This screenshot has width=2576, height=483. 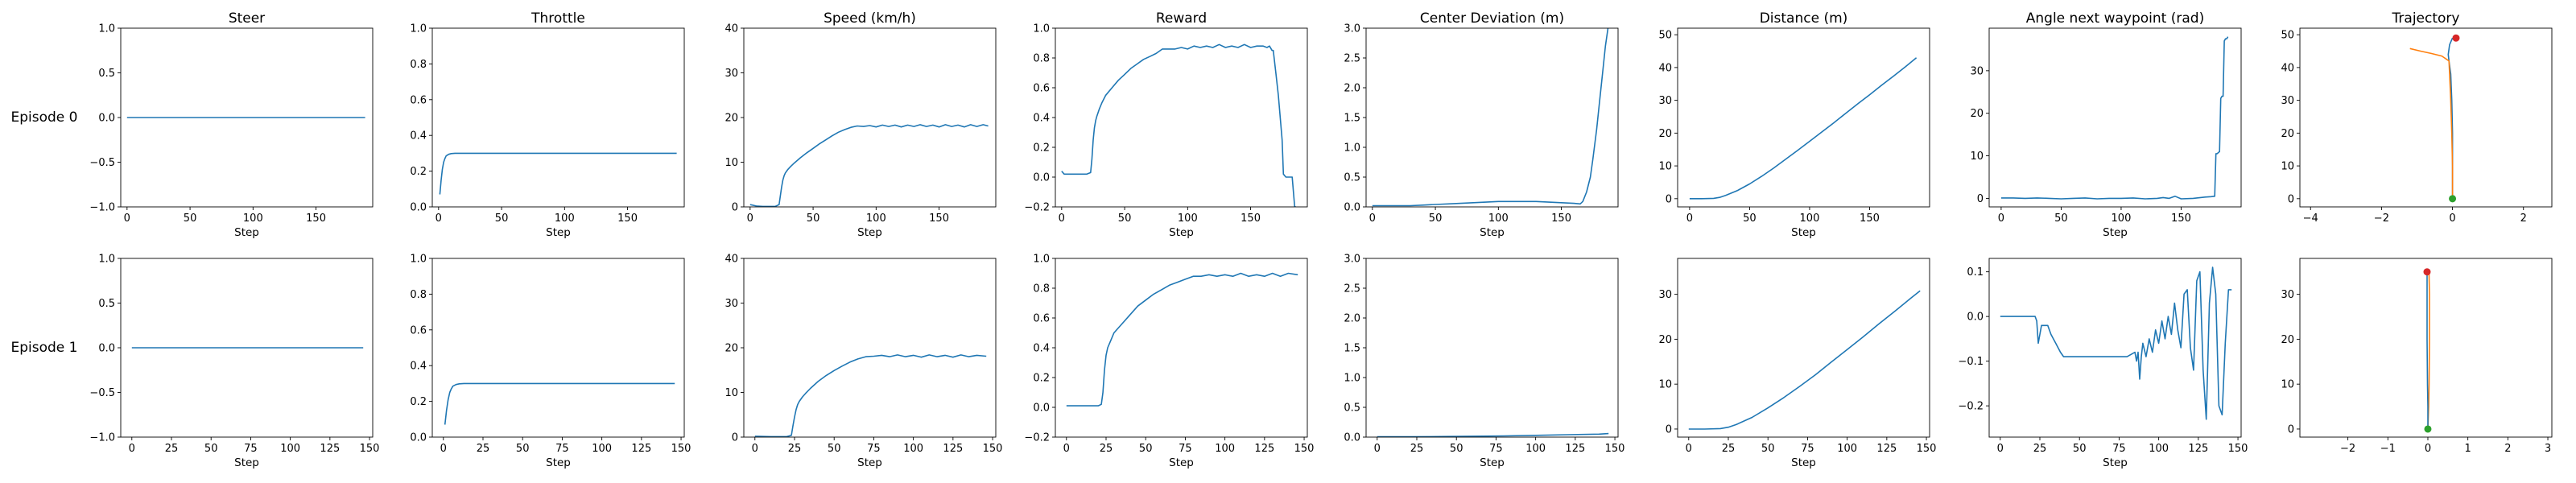 What do you see at coordinates (1352, 349) in the screenshot?
I see `y-tick-label: 1.5` at bounding box center [1352, 349].